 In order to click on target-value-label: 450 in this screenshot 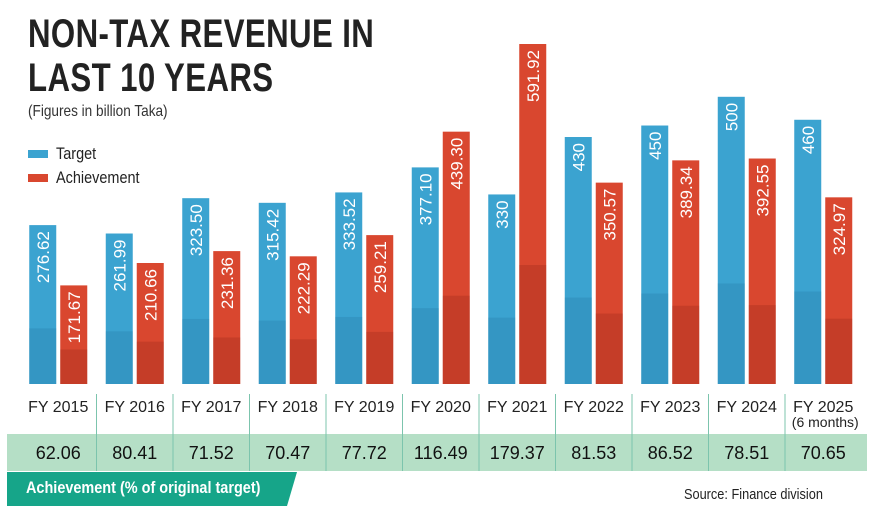, I will do `click(655, 146)`.